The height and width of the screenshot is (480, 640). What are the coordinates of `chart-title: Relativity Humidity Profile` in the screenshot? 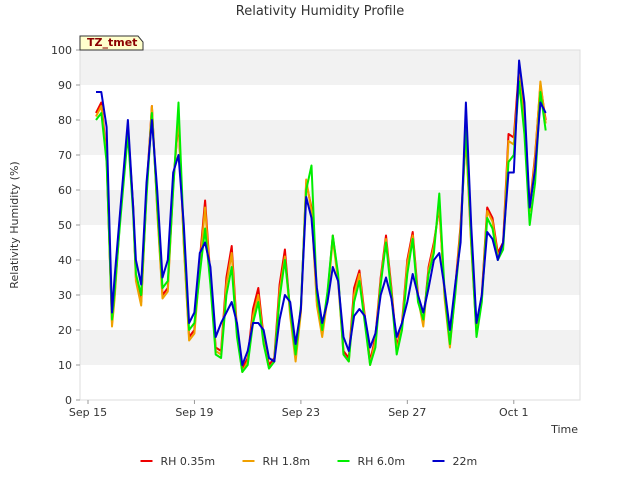 It's located at (320, 11).